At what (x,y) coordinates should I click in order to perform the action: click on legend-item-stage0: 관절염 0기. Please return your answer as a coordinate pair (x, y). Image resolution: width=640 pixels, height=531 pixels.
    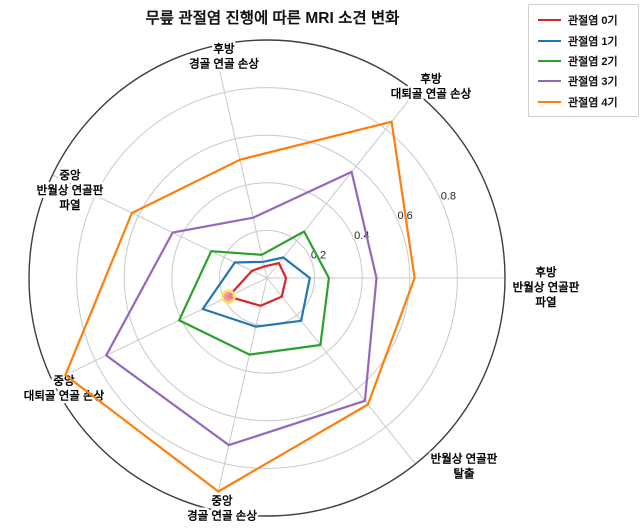
    Looking at the image, I should click on (583, 20).